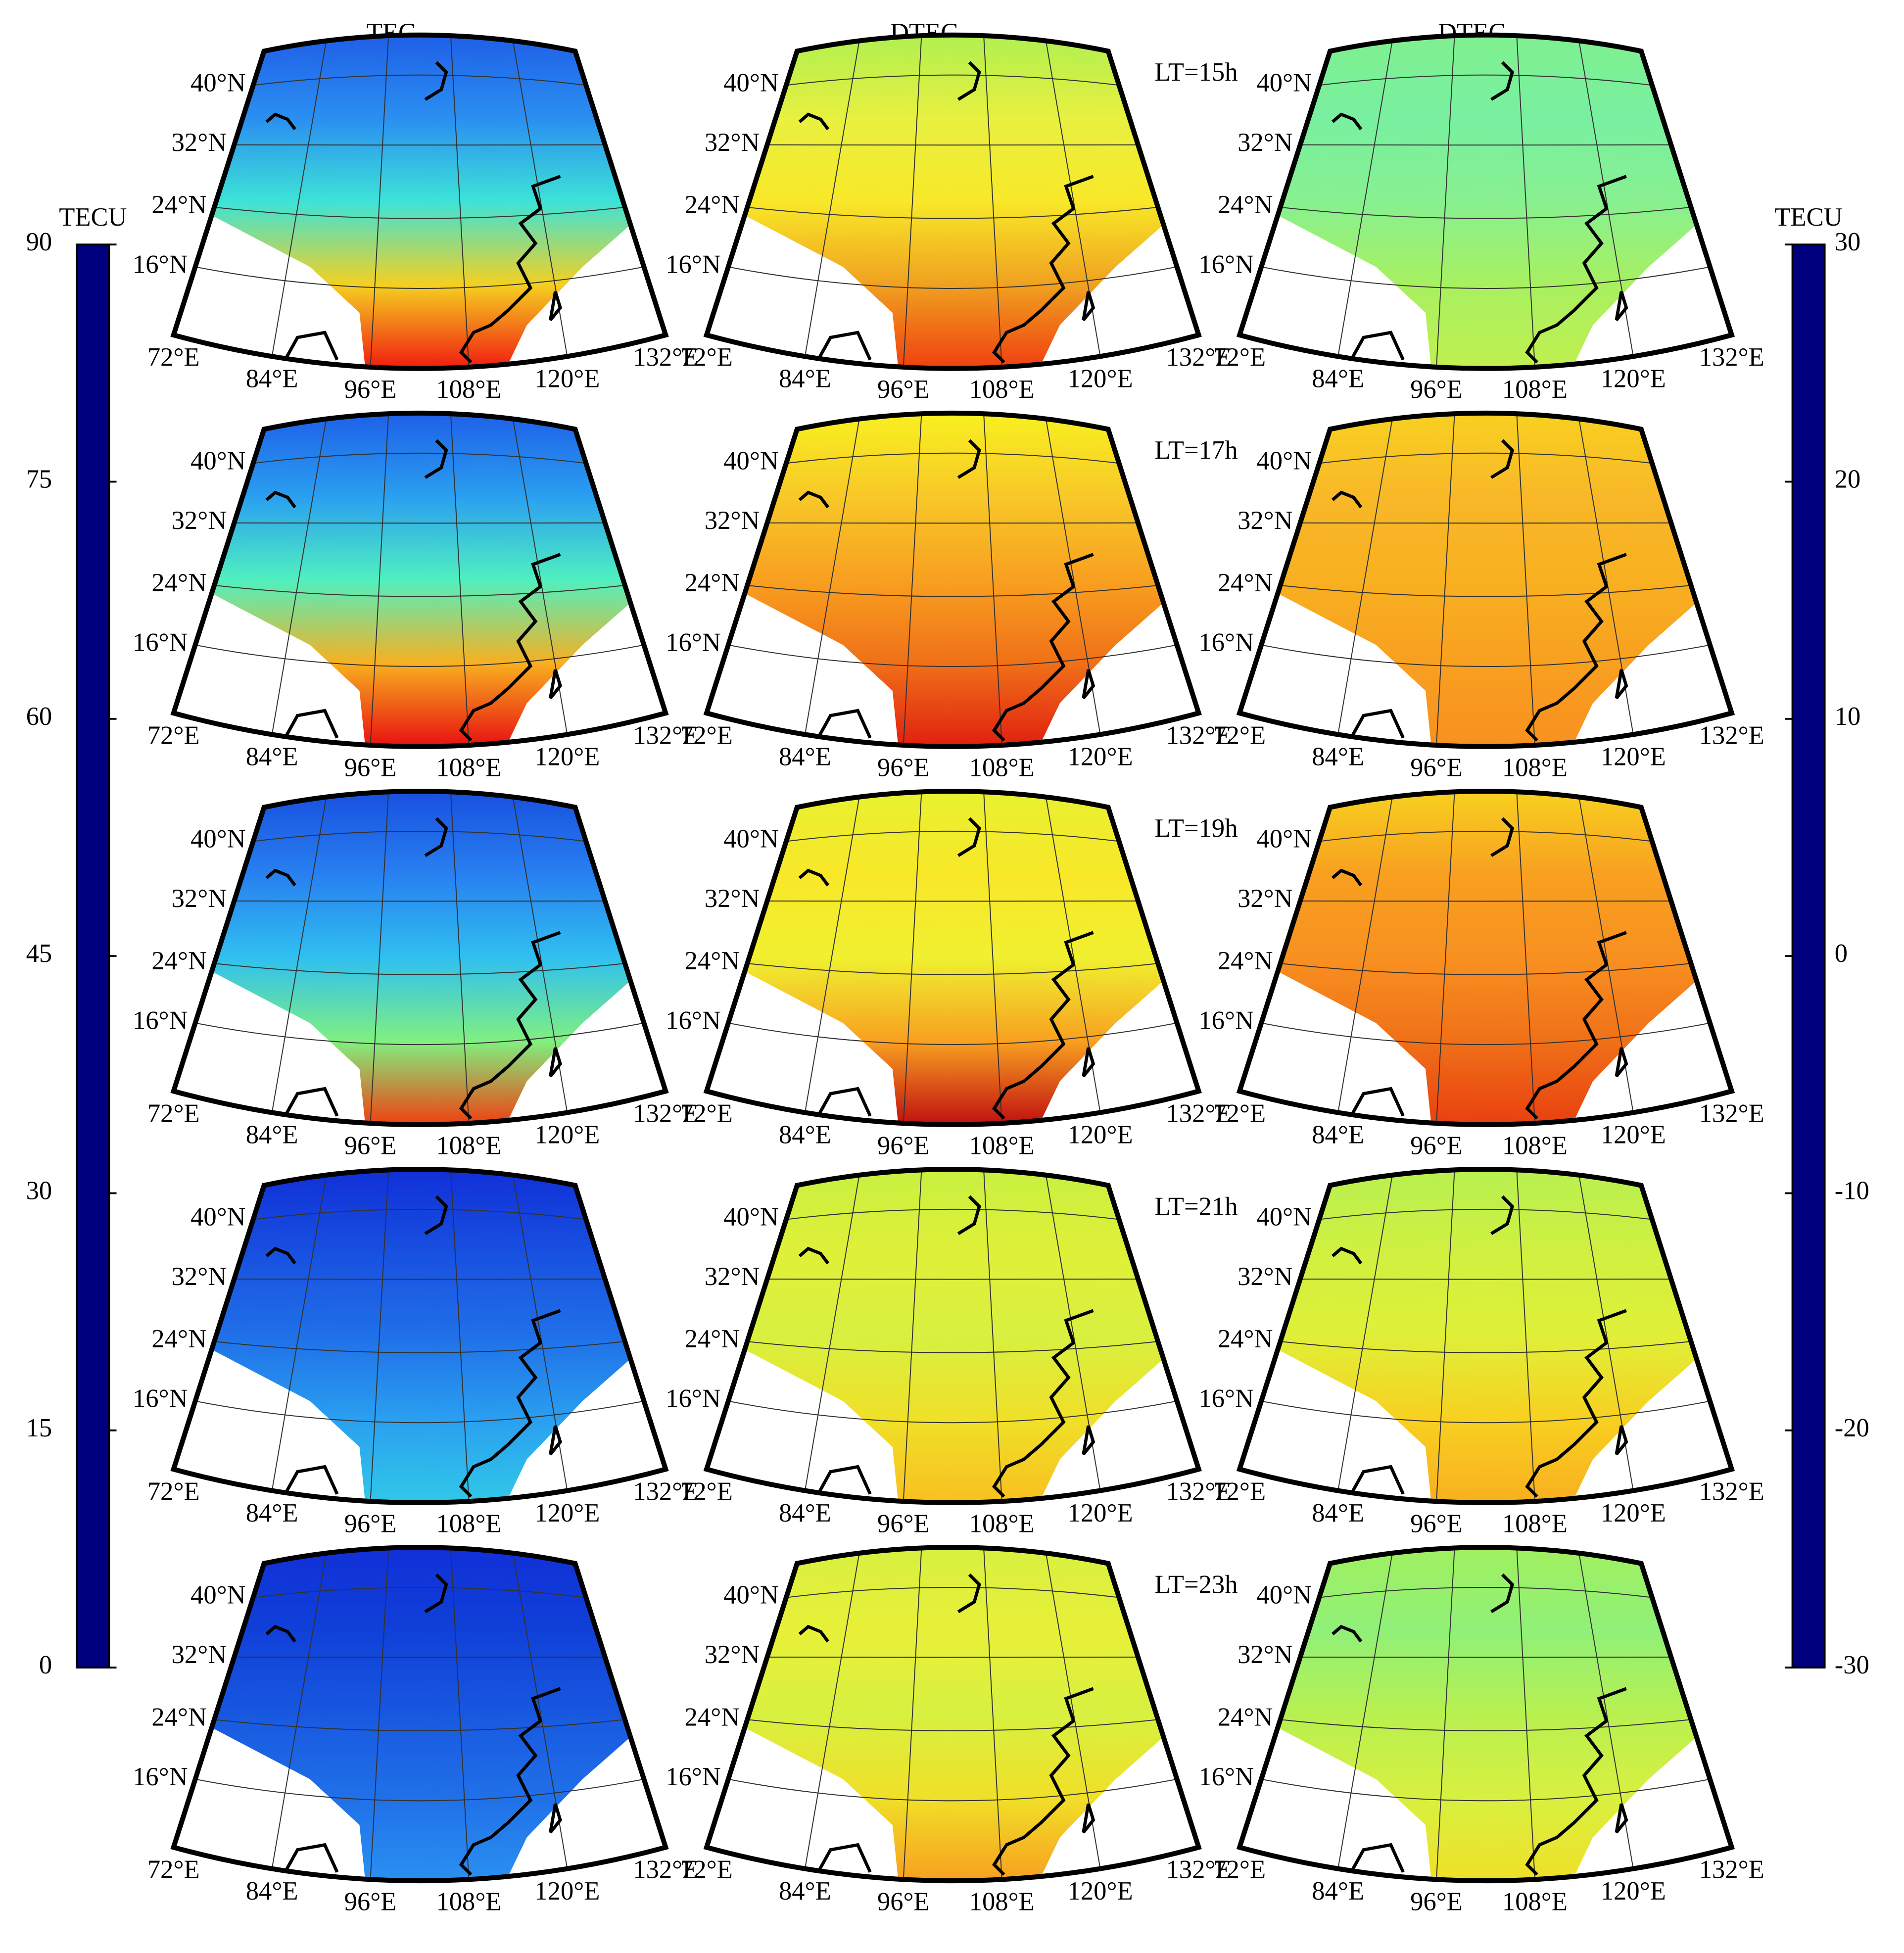 The width and height of the screenshot is (1904, 1953). Describe the element at coordinates (39, 1191) in the screenshot. I see `colorbar-tick-label: 30` at that location.